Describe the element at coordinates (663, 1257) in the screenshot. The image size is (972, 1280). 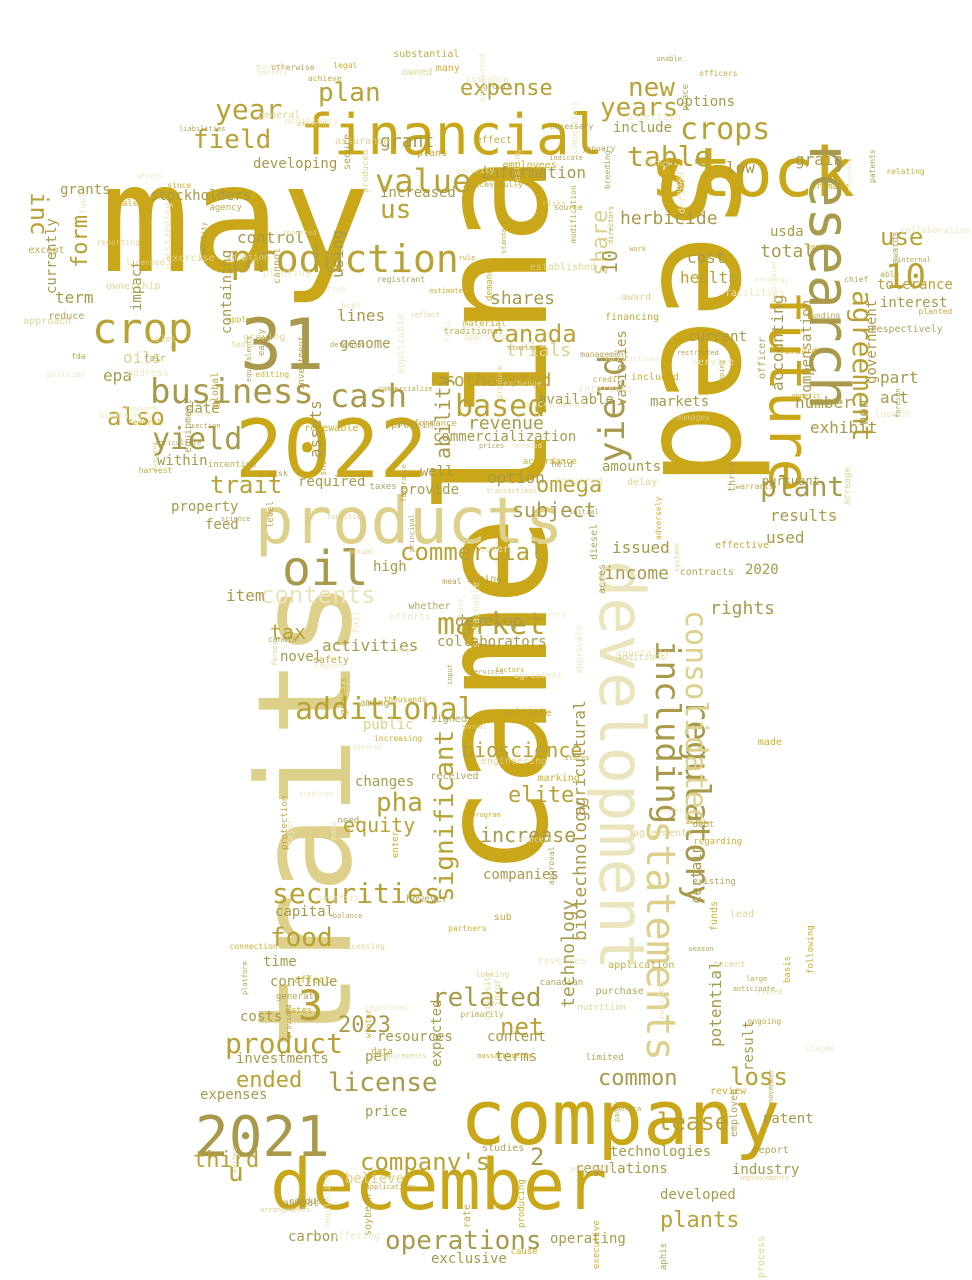
I see `cloud-word-small: aphis` at that location.